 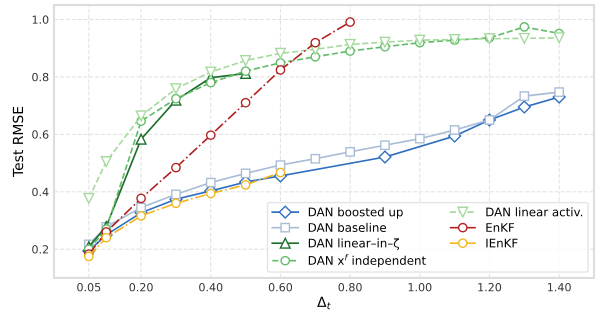 I want to click on legend-label: DAN linear–in–ζ, so click(x=354, y=244).